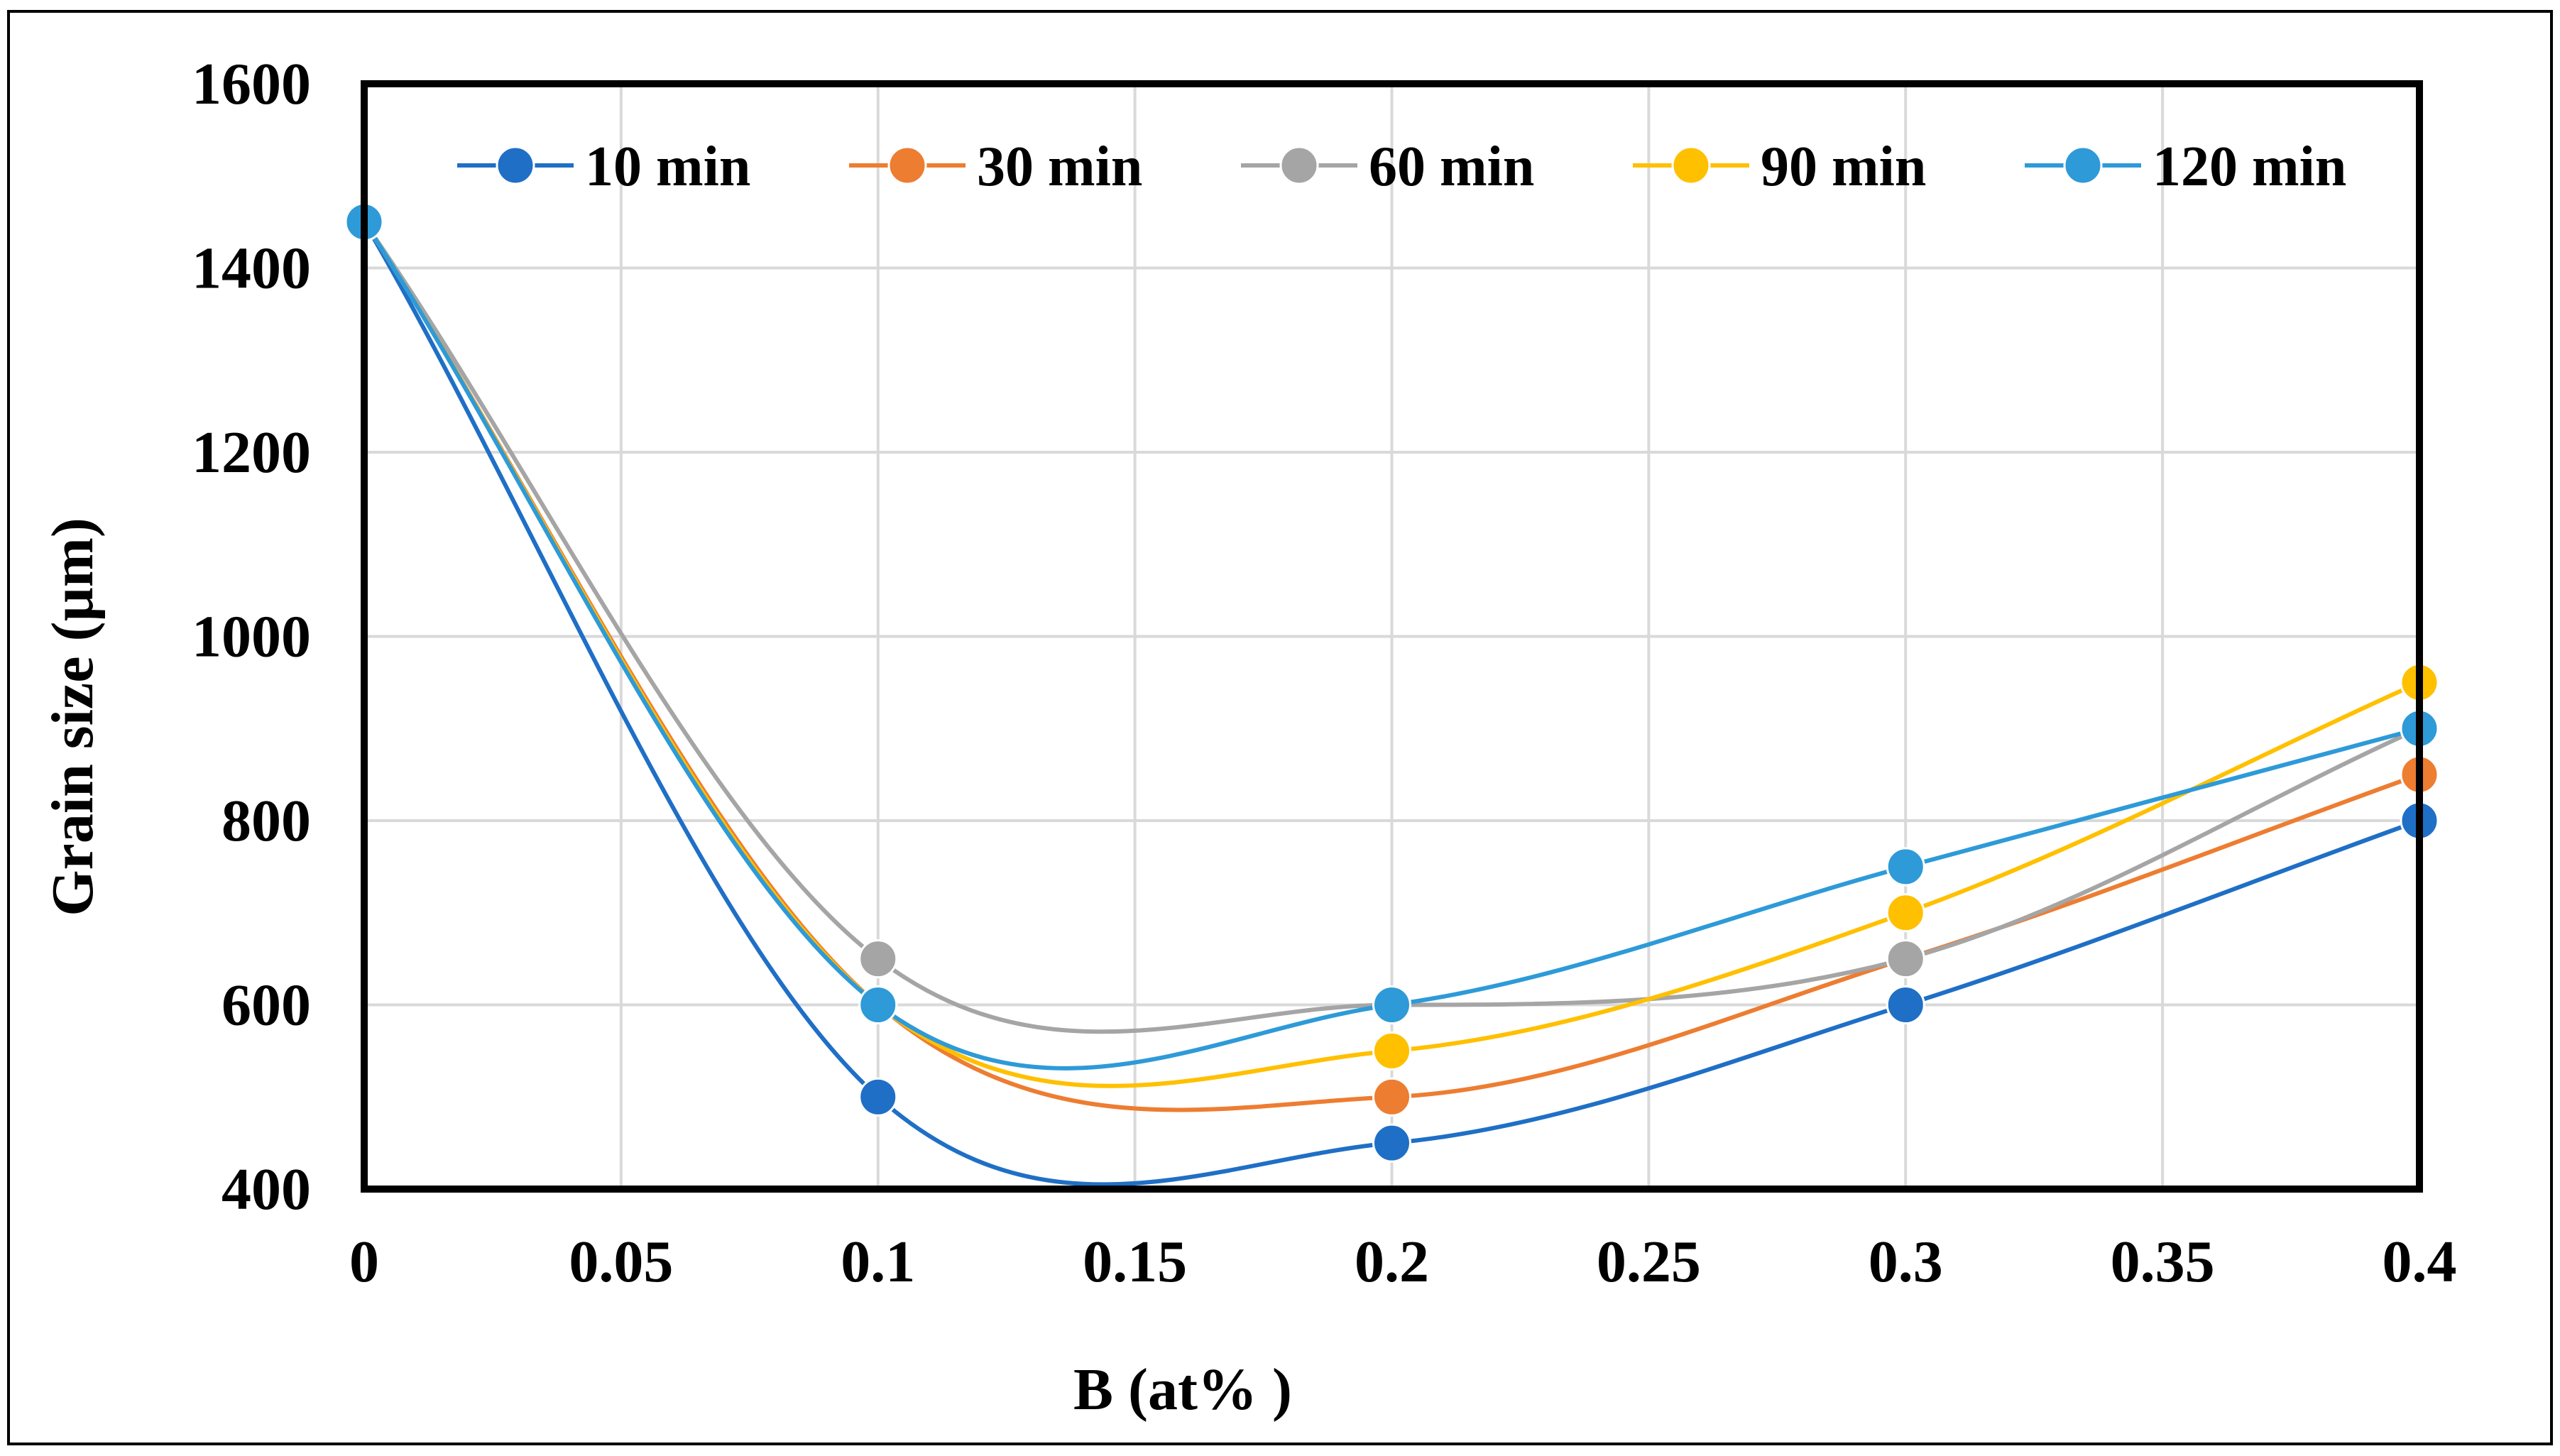 This screenshot has width=2560, height=1456. Describe the element at coordinates (252, 269) in the screenshot. I see `y-tick-label: 1400` at that location.